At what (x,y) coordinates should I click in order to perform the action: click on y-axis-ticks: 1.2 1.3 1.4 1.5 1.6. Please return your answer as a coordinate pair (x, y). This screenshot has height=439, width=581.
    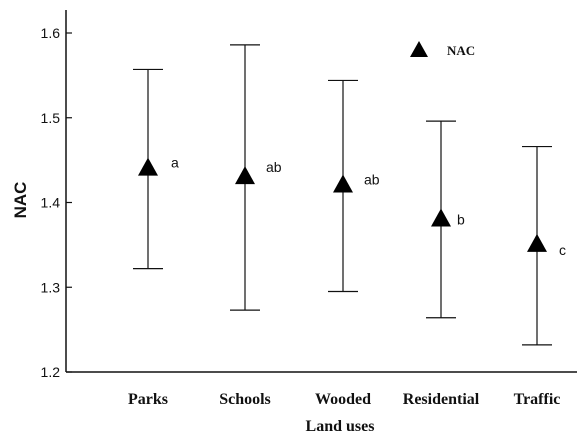
    Looking at the image, I should click on (56, 202).